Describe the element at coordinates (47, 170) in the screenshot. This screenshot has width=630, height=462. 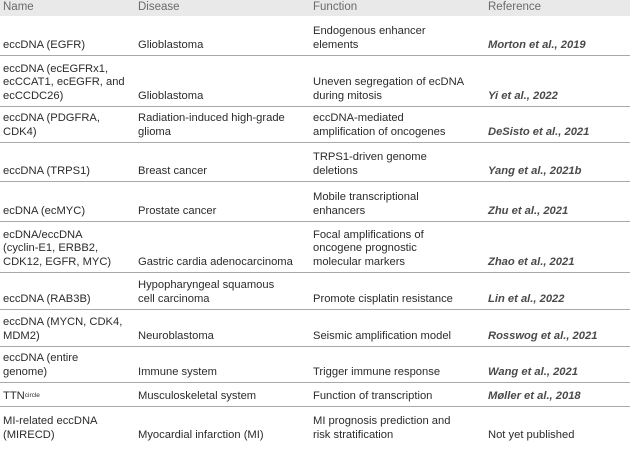
I see `cell-name: eccDNA (TRPS1)` at that location.